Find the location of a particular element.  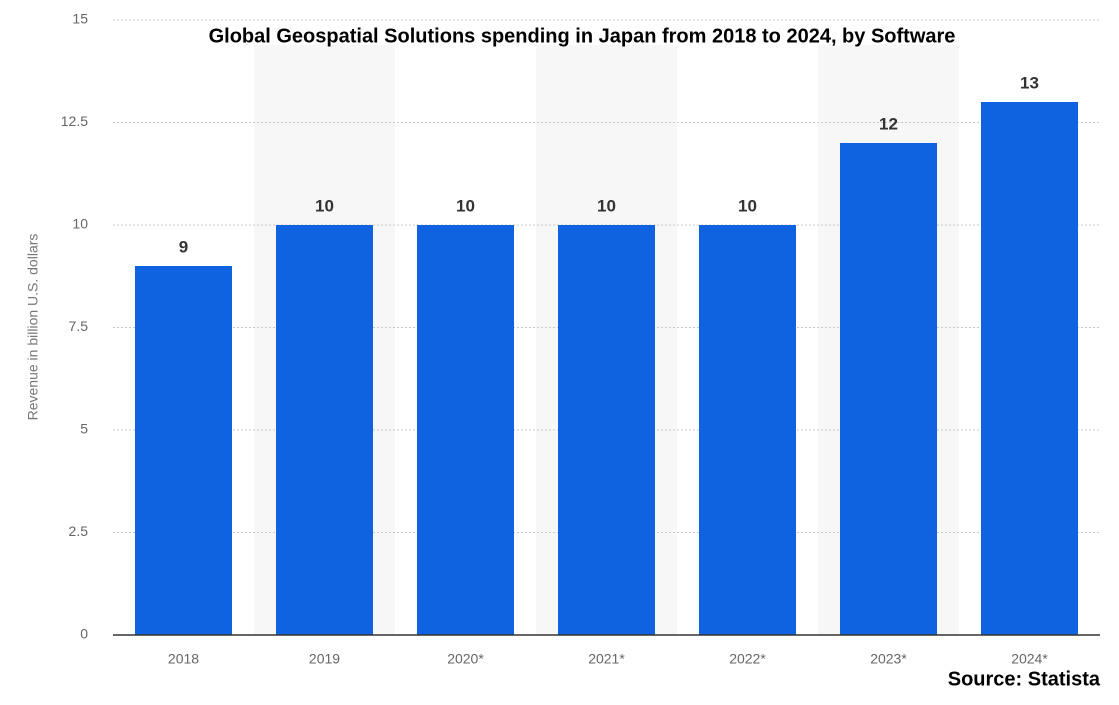

y-tick-label: 10 is located at coordinates (80, 224).